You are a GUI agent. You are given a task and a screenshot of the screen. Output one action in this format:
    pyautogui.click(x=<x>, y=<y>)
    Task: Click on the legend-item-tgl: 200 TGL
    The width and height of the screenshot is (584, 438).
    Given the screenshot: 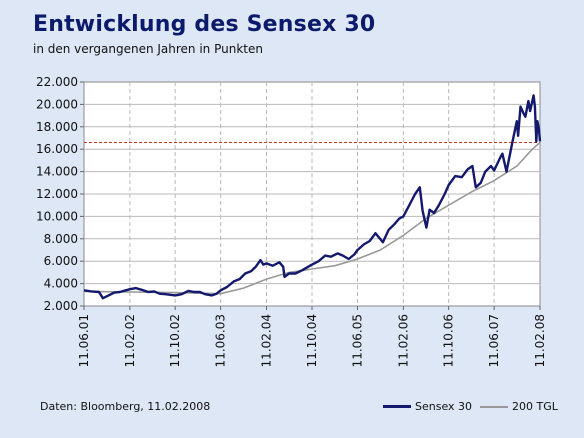 What is the action you would take?
    pyautogui.click(x=519, y=406)
    